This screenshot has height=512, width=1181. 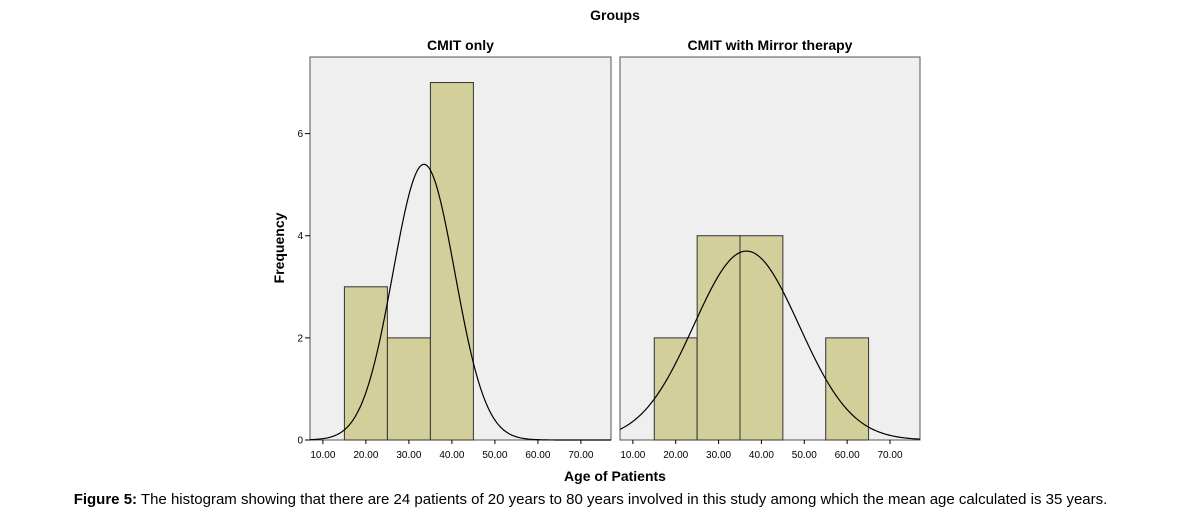 I want to click on panel-title: CMIT with Mirror therapy, so click(x=770, y=45).